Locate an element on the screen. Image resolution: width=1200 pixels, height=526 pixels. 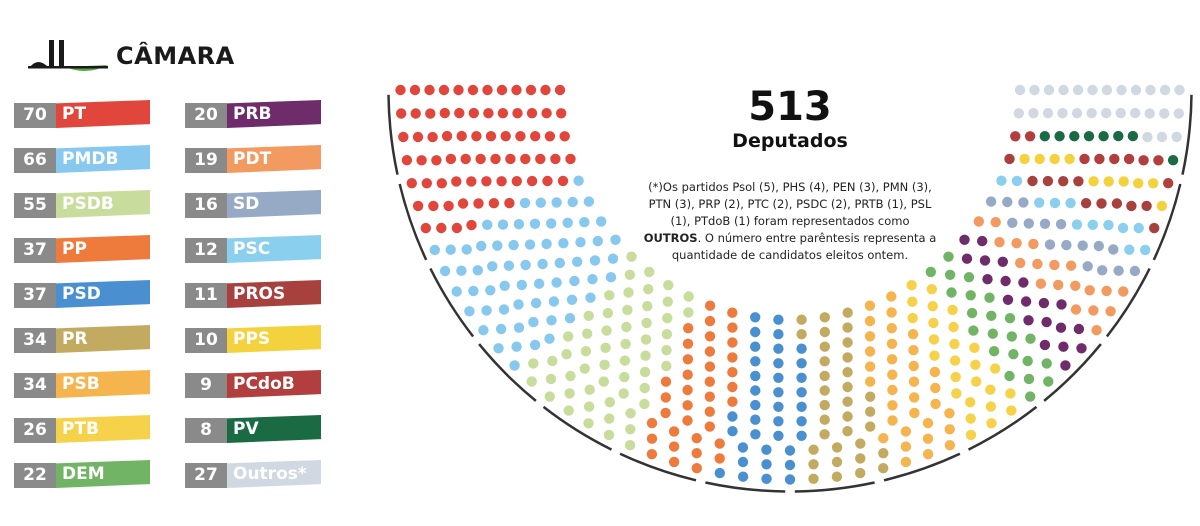
legend-party-name: PRB is located at coordinates (274, 114).